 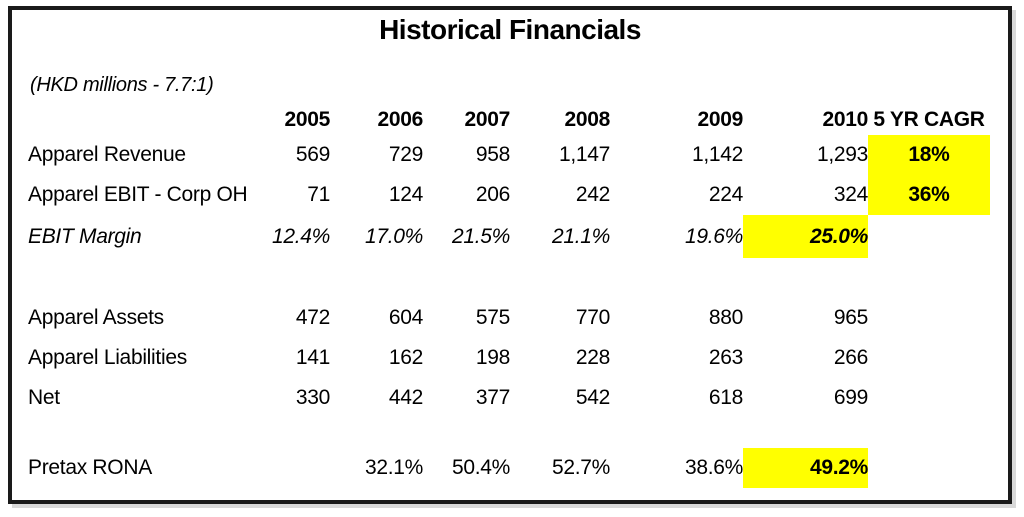 I want to click on margin-highlight-cell: 25.0%, so click(x=805, y=236).